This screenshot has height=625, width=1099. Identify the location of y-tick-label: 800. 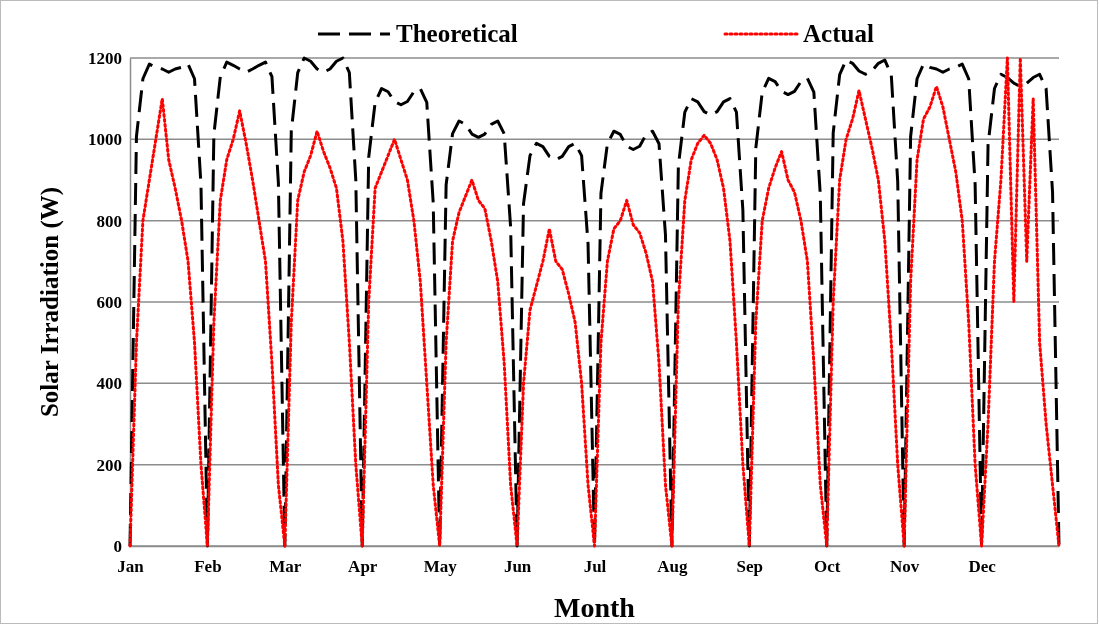
(109, 221).